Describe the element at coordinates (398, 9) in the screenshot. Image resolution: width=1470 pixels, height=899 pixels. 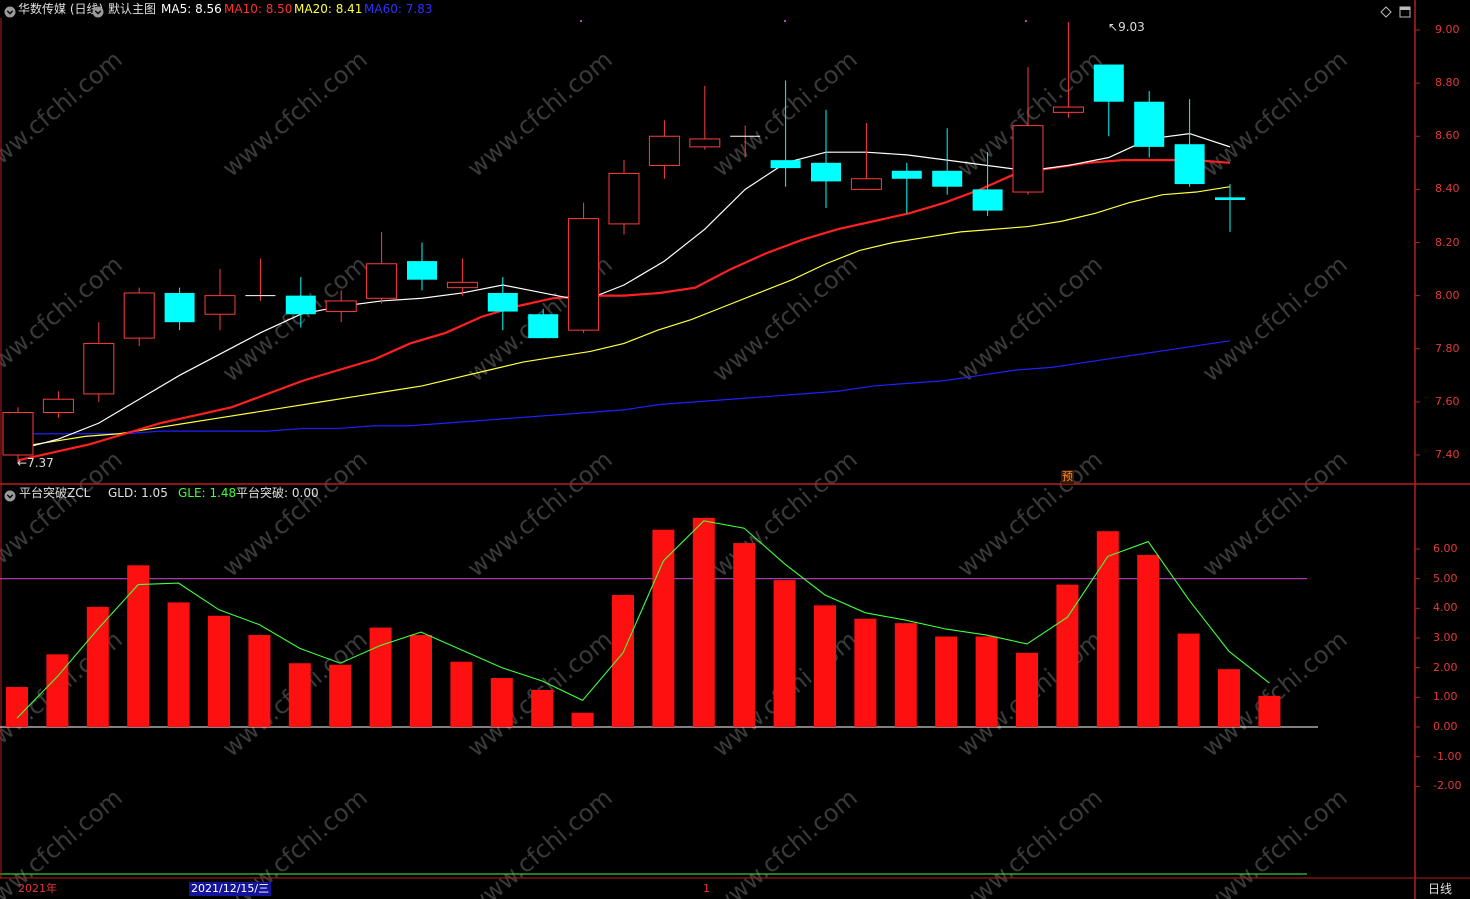
I see `ma60-label: MA60: 7.83` at that location.